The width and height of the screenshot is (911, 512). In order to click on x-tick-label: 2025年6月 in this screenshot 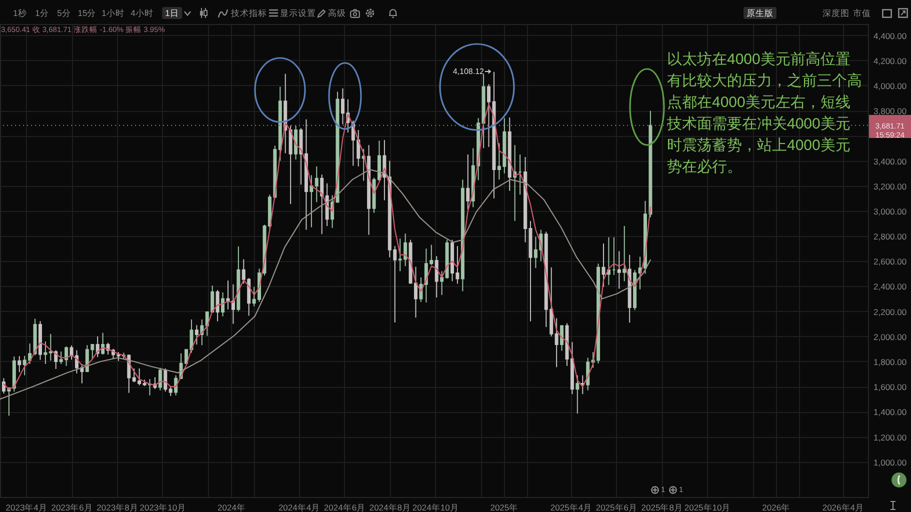, I will do `click(617, 507)`.